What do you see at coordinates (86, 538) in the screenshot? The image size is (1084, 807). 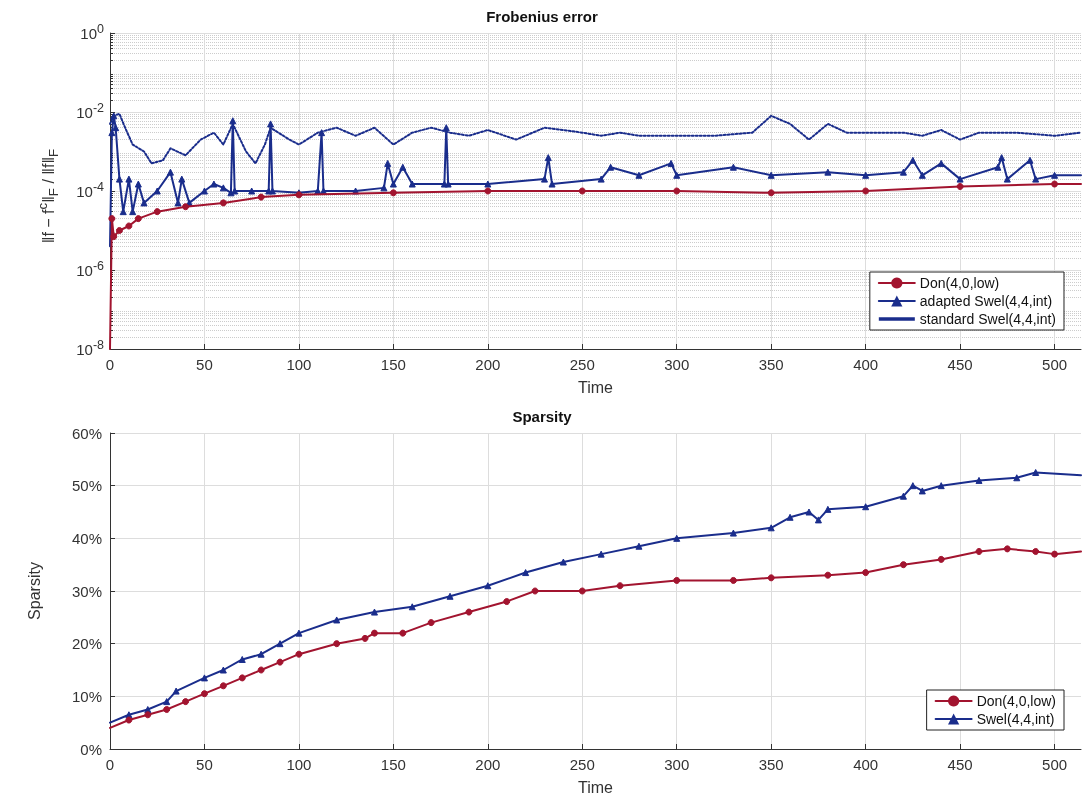 I see `y-tick-label: 40%` at bounding box center [86, 538].